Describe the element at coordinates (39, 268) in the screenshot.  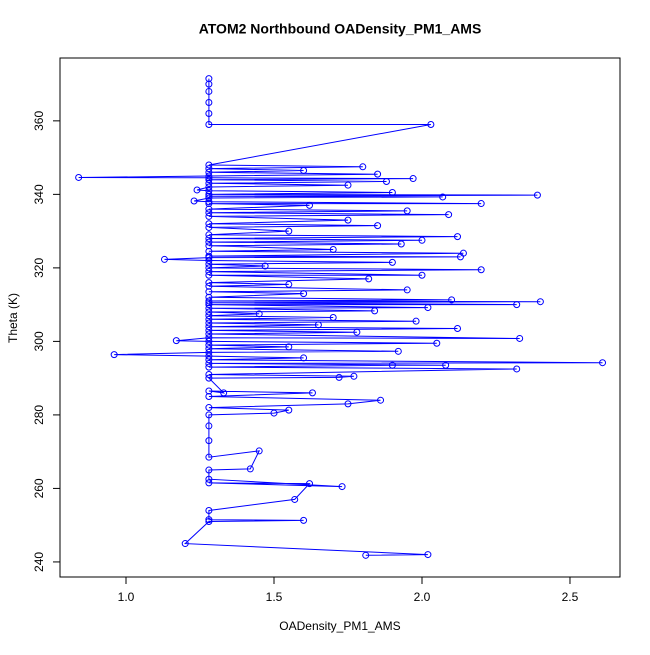
I see `y-tick-label: 320` at that location.